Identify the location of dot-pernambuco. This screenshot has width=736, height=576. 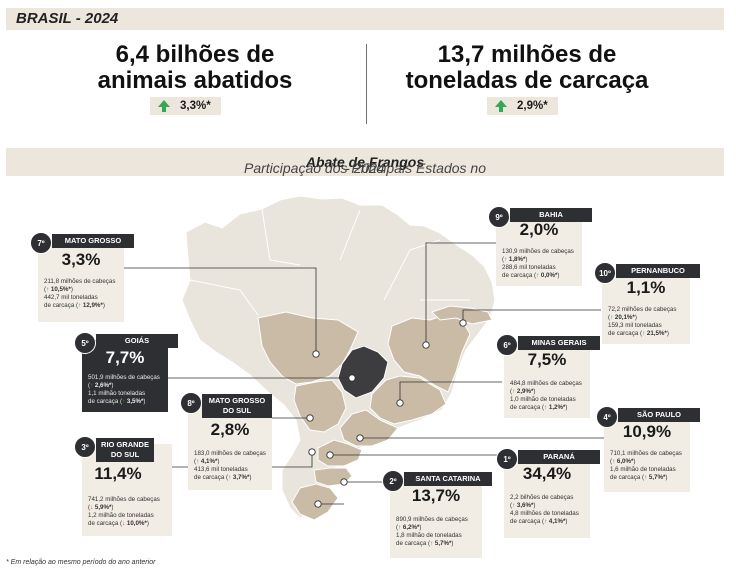
(463, 323).